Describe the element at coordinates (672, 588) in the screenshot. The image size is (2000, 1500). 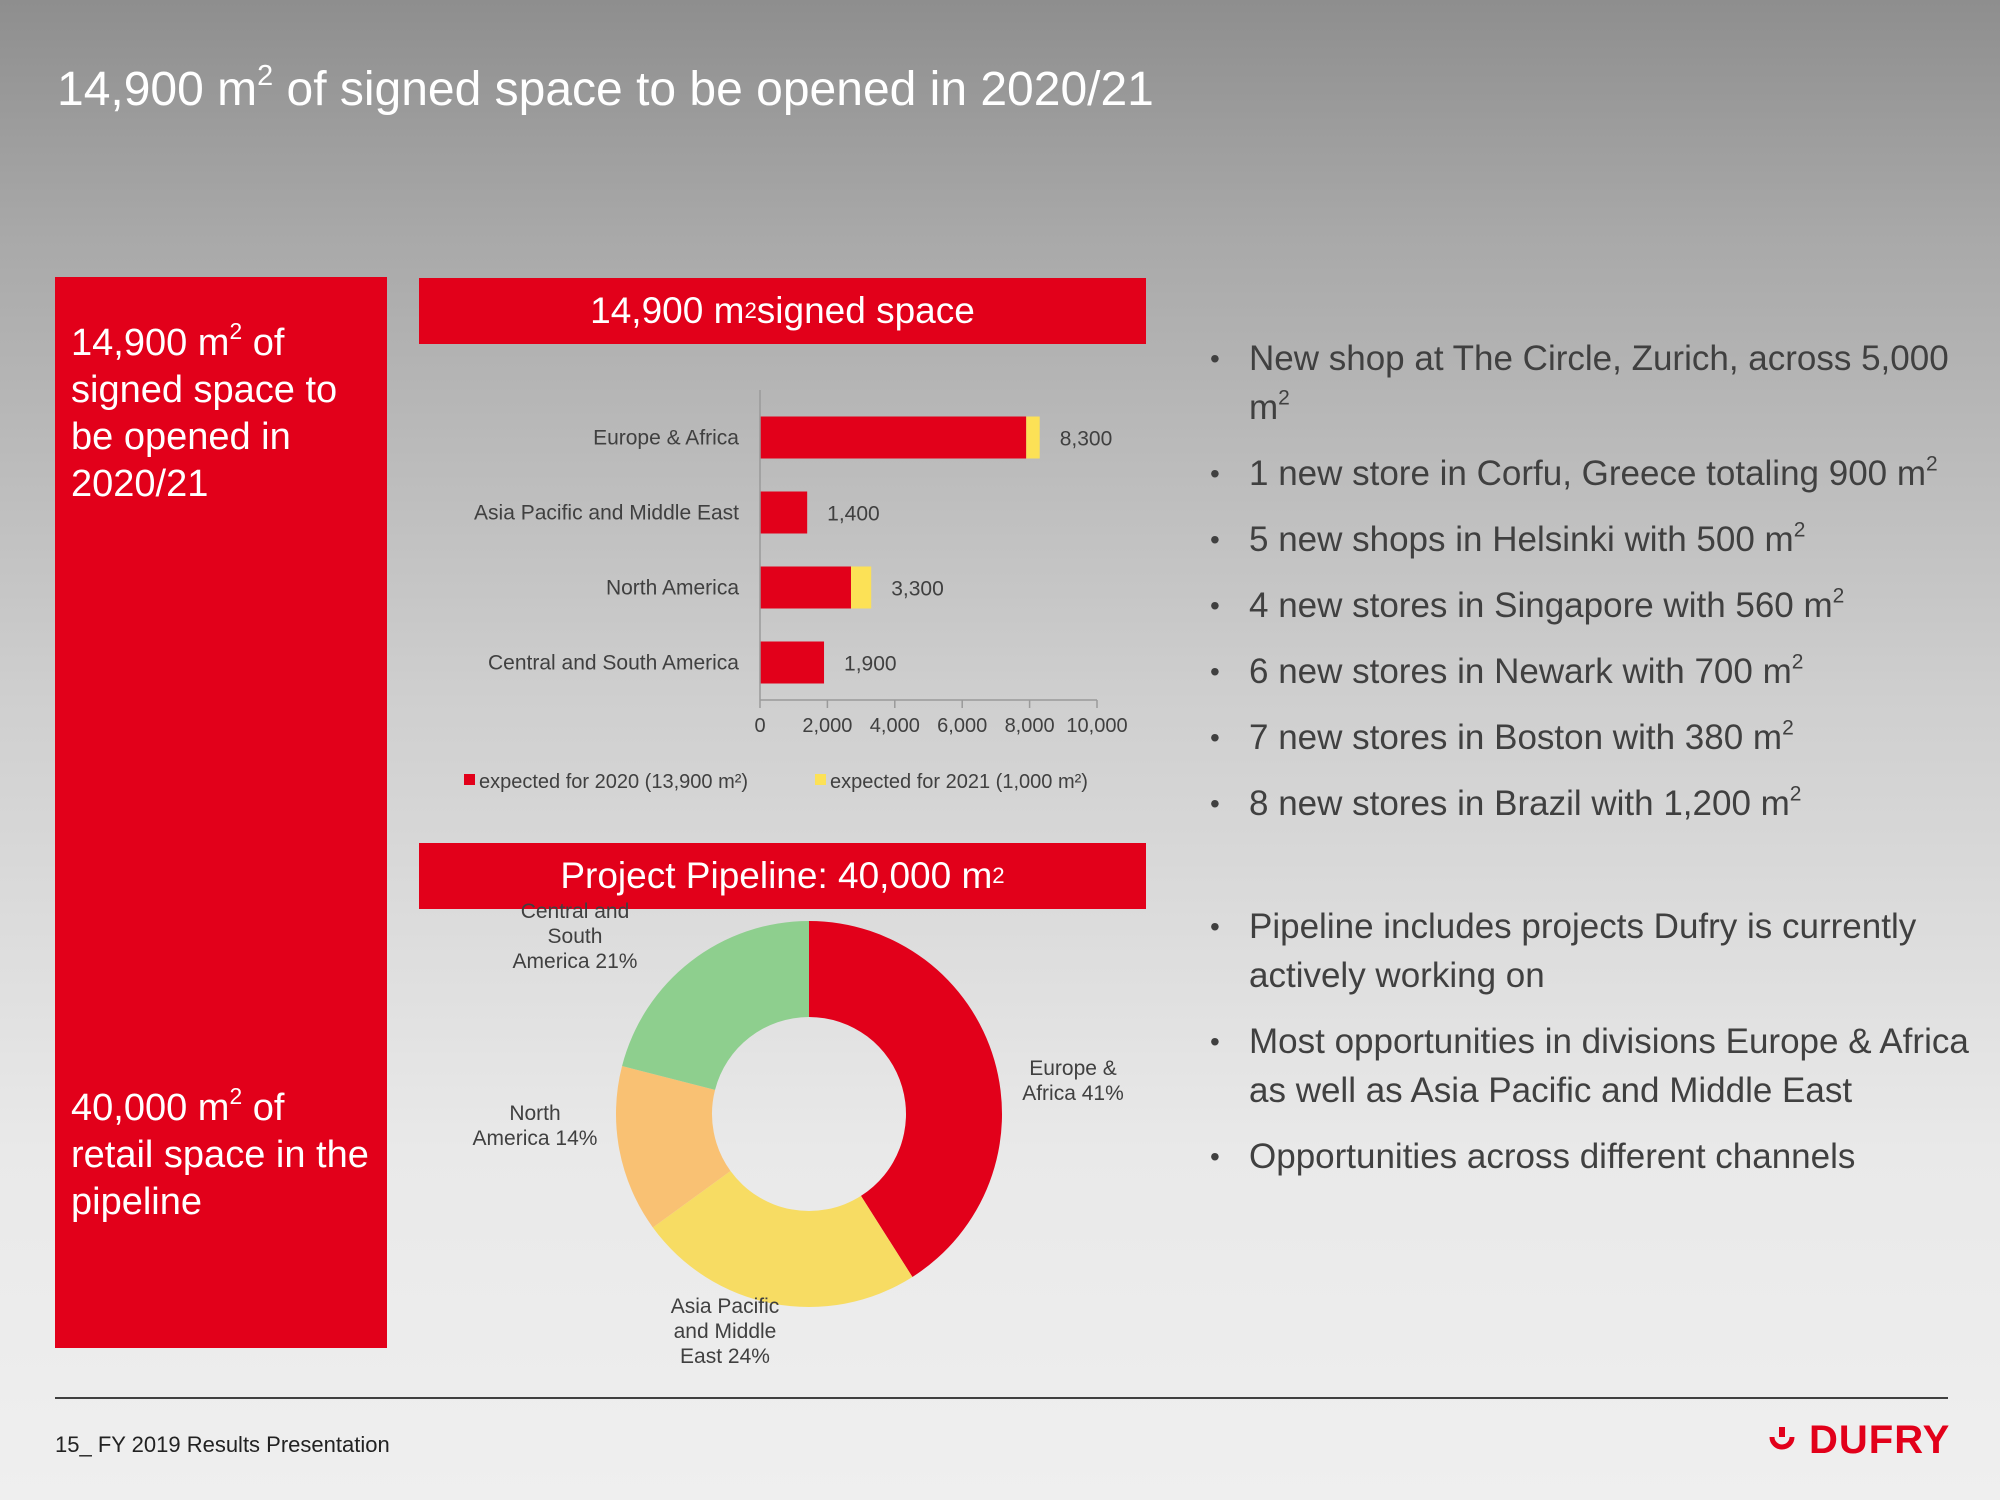
I see `bar-category-label: North America` at that location.